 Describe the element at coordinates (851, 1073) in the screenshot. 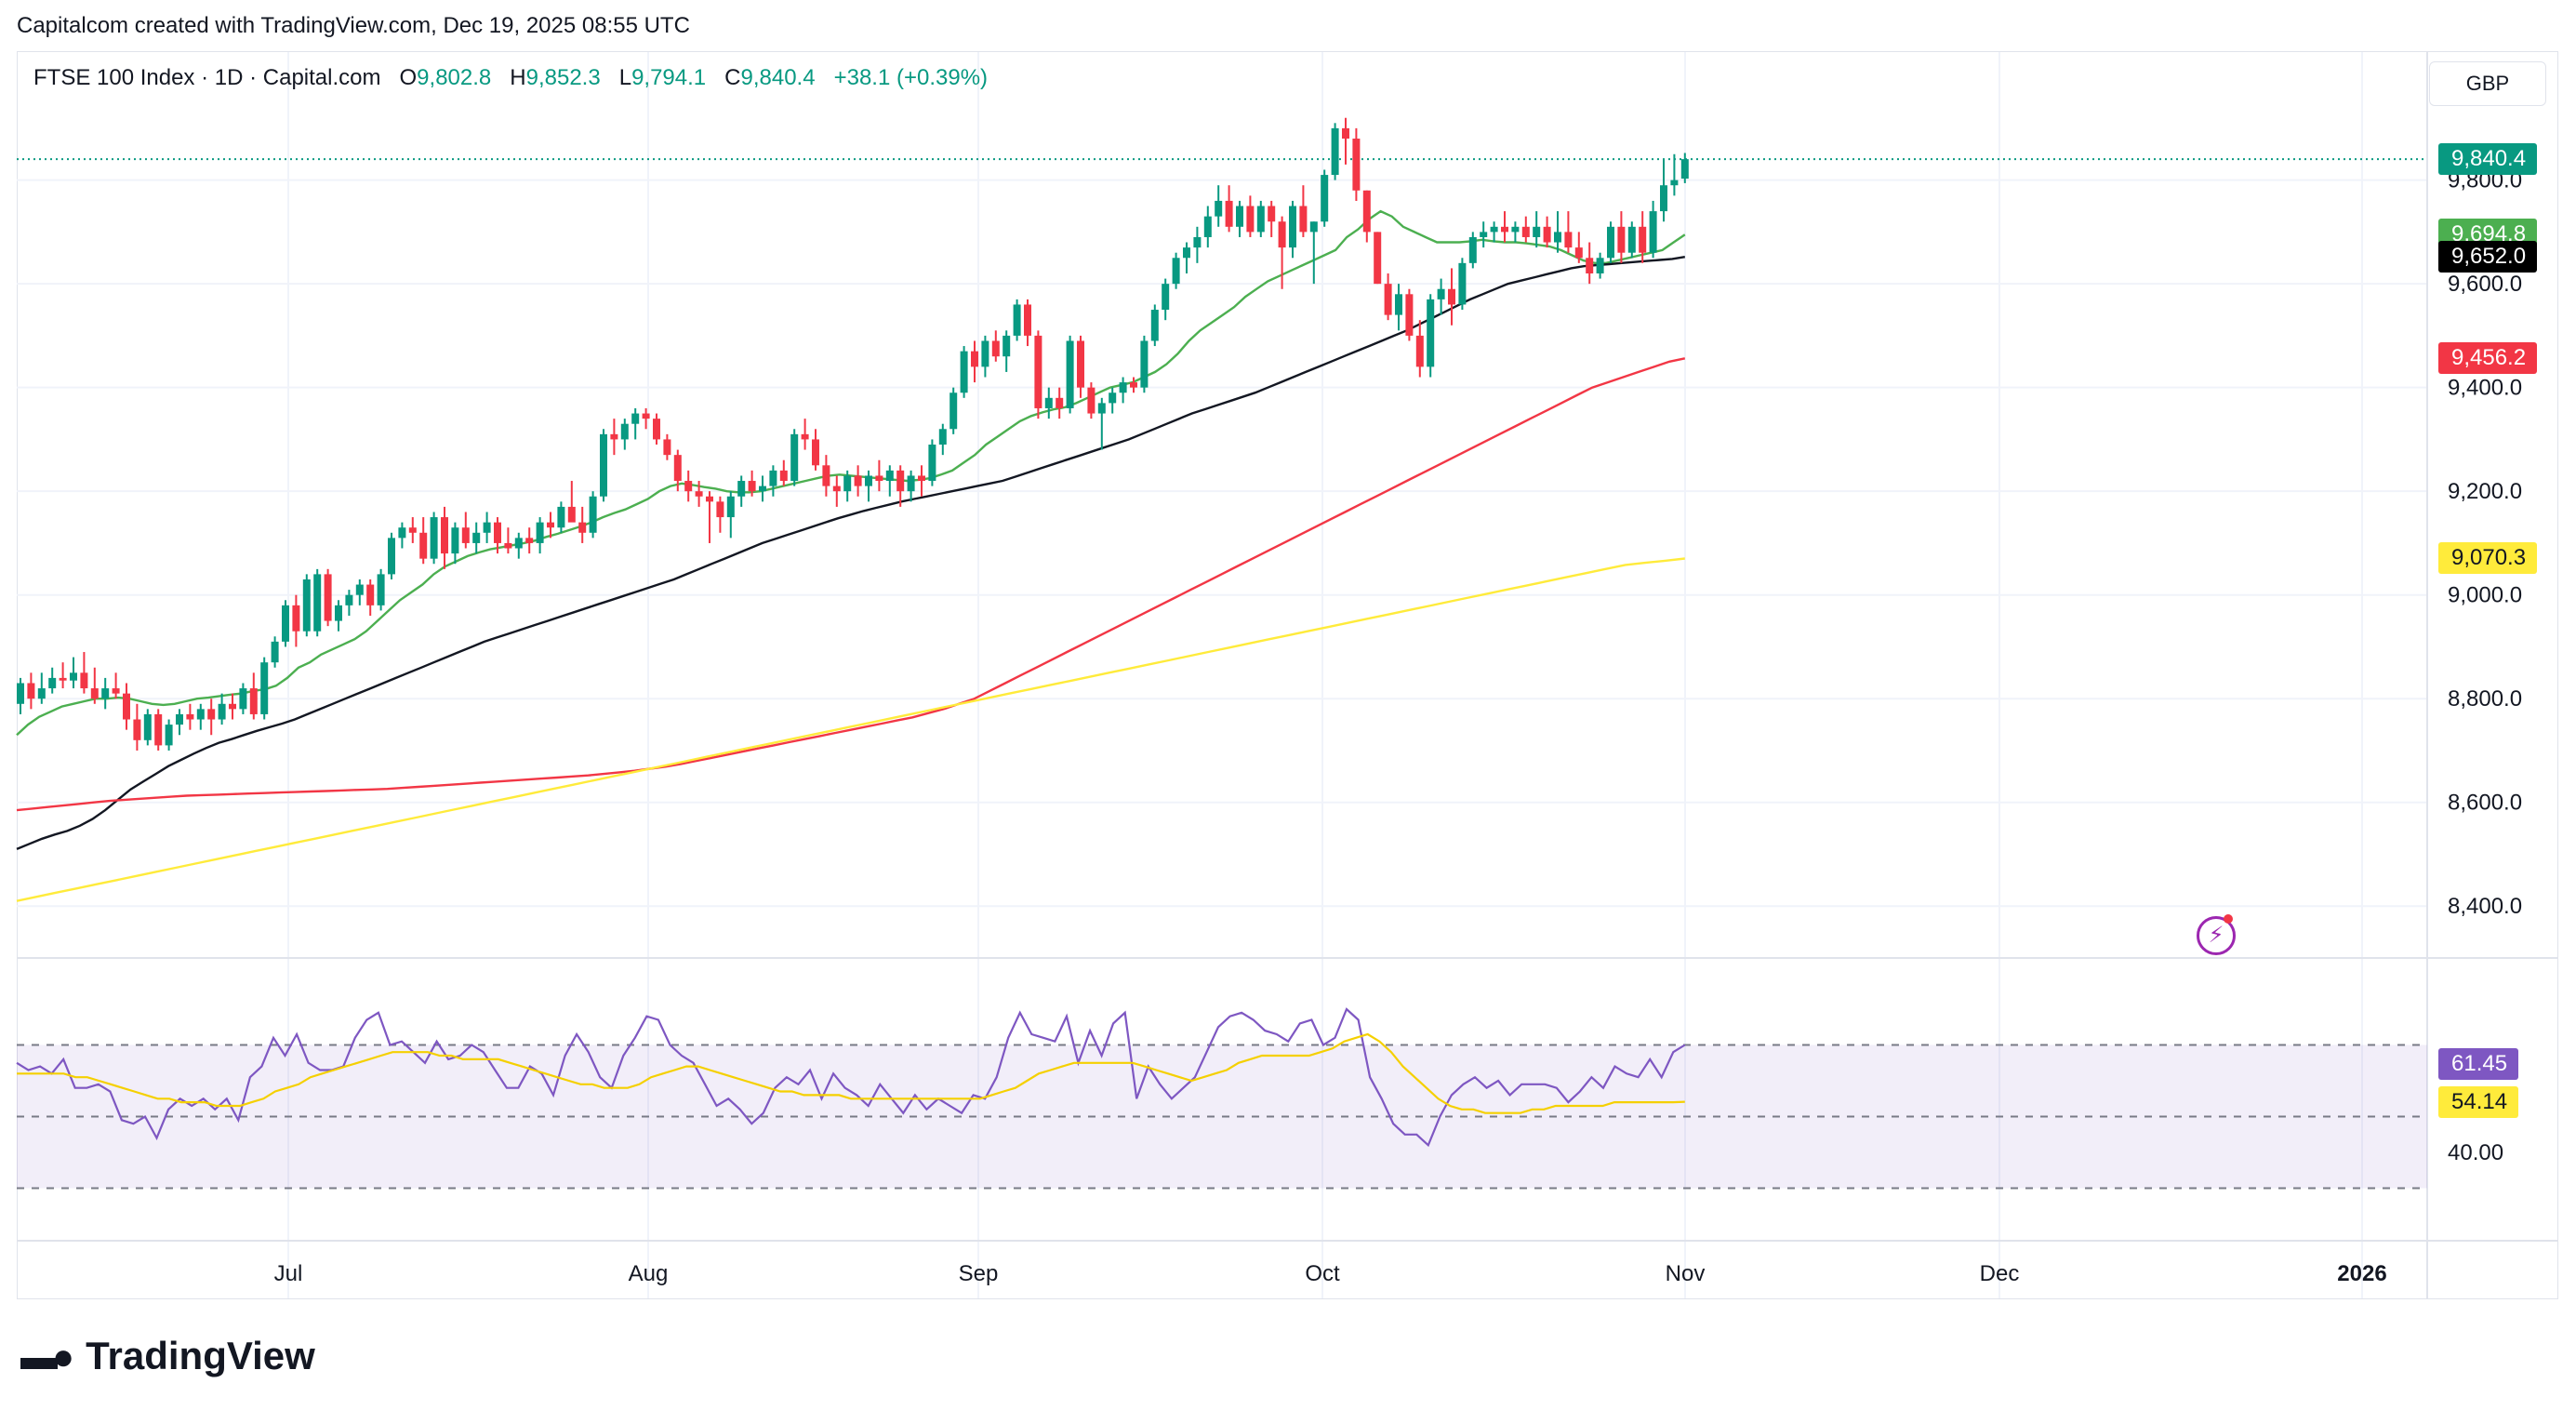

I see `rsi-line` at that location.